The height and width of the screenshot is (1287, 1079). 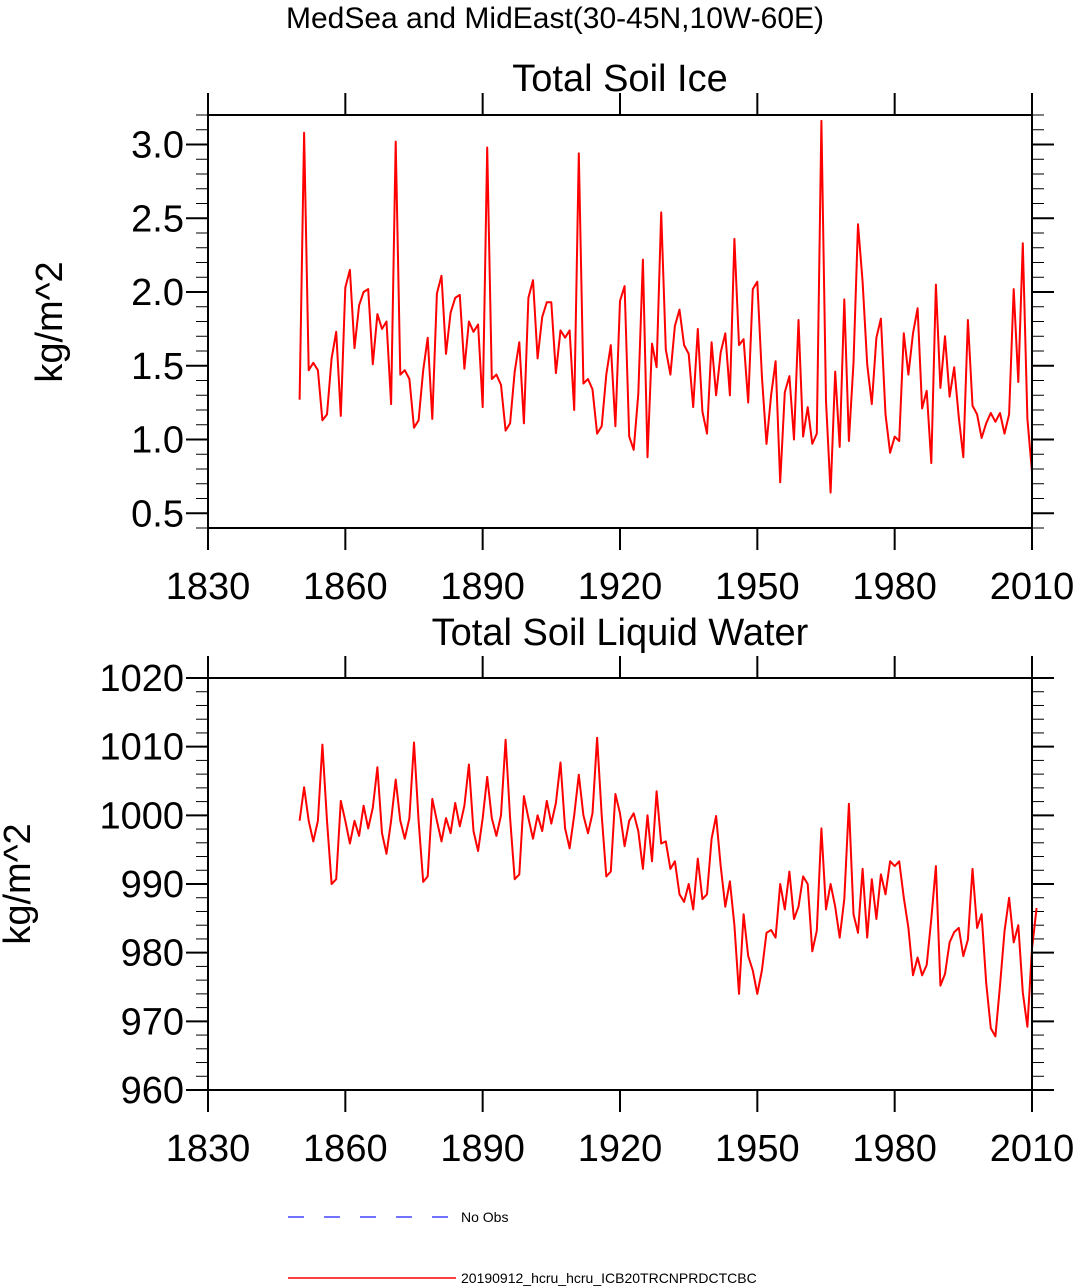 What do you see at coordinates (152, 954) in the screenshot?
I see `y-tick-label: 980` at bounding box center [152, 954].